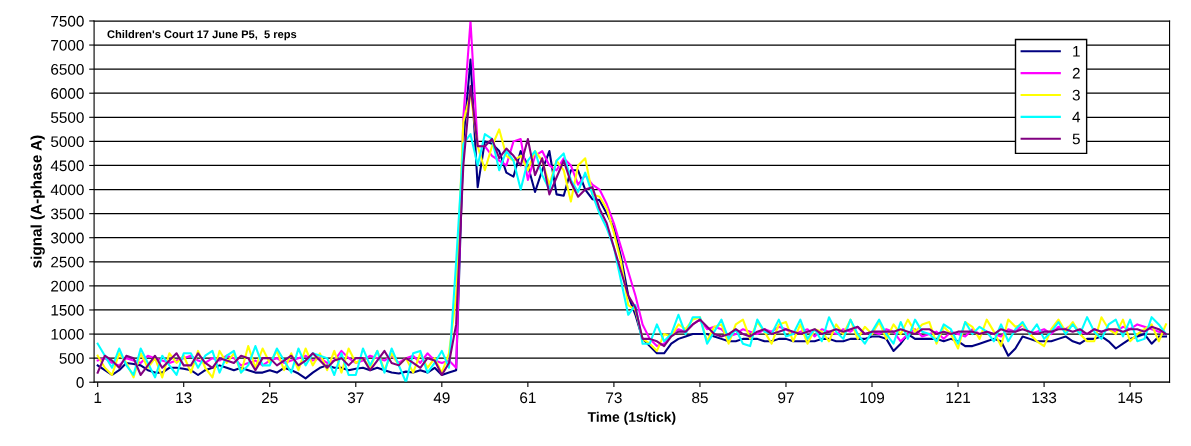 Image resolution: width=1191 pixels, height=446 pixels. What do you see at coordinates (631, 418) in the screenshot?
I see `x-axis-title: Time (1s/tick)` at bounding box center [631, 418].